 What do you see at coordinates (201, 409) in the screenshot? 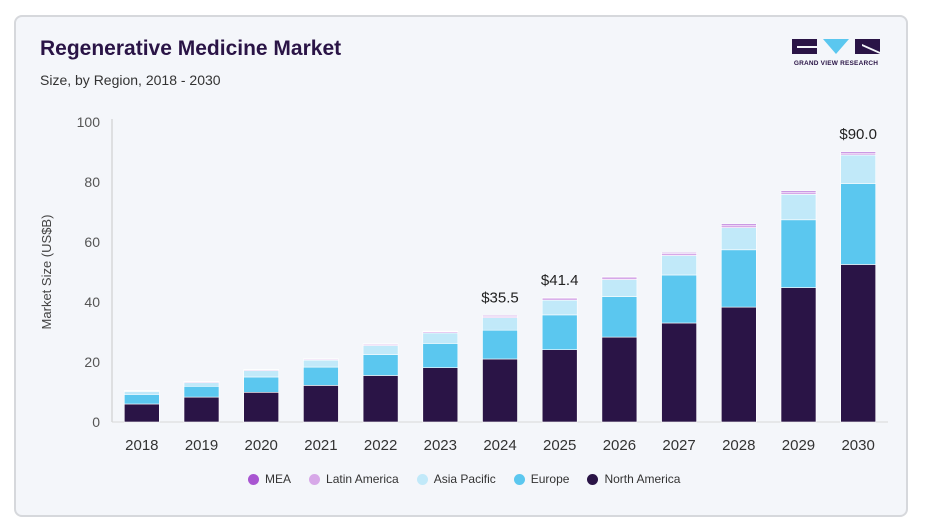
I see `bar-segment-north-america-2019` at bounding box center [201, 409].